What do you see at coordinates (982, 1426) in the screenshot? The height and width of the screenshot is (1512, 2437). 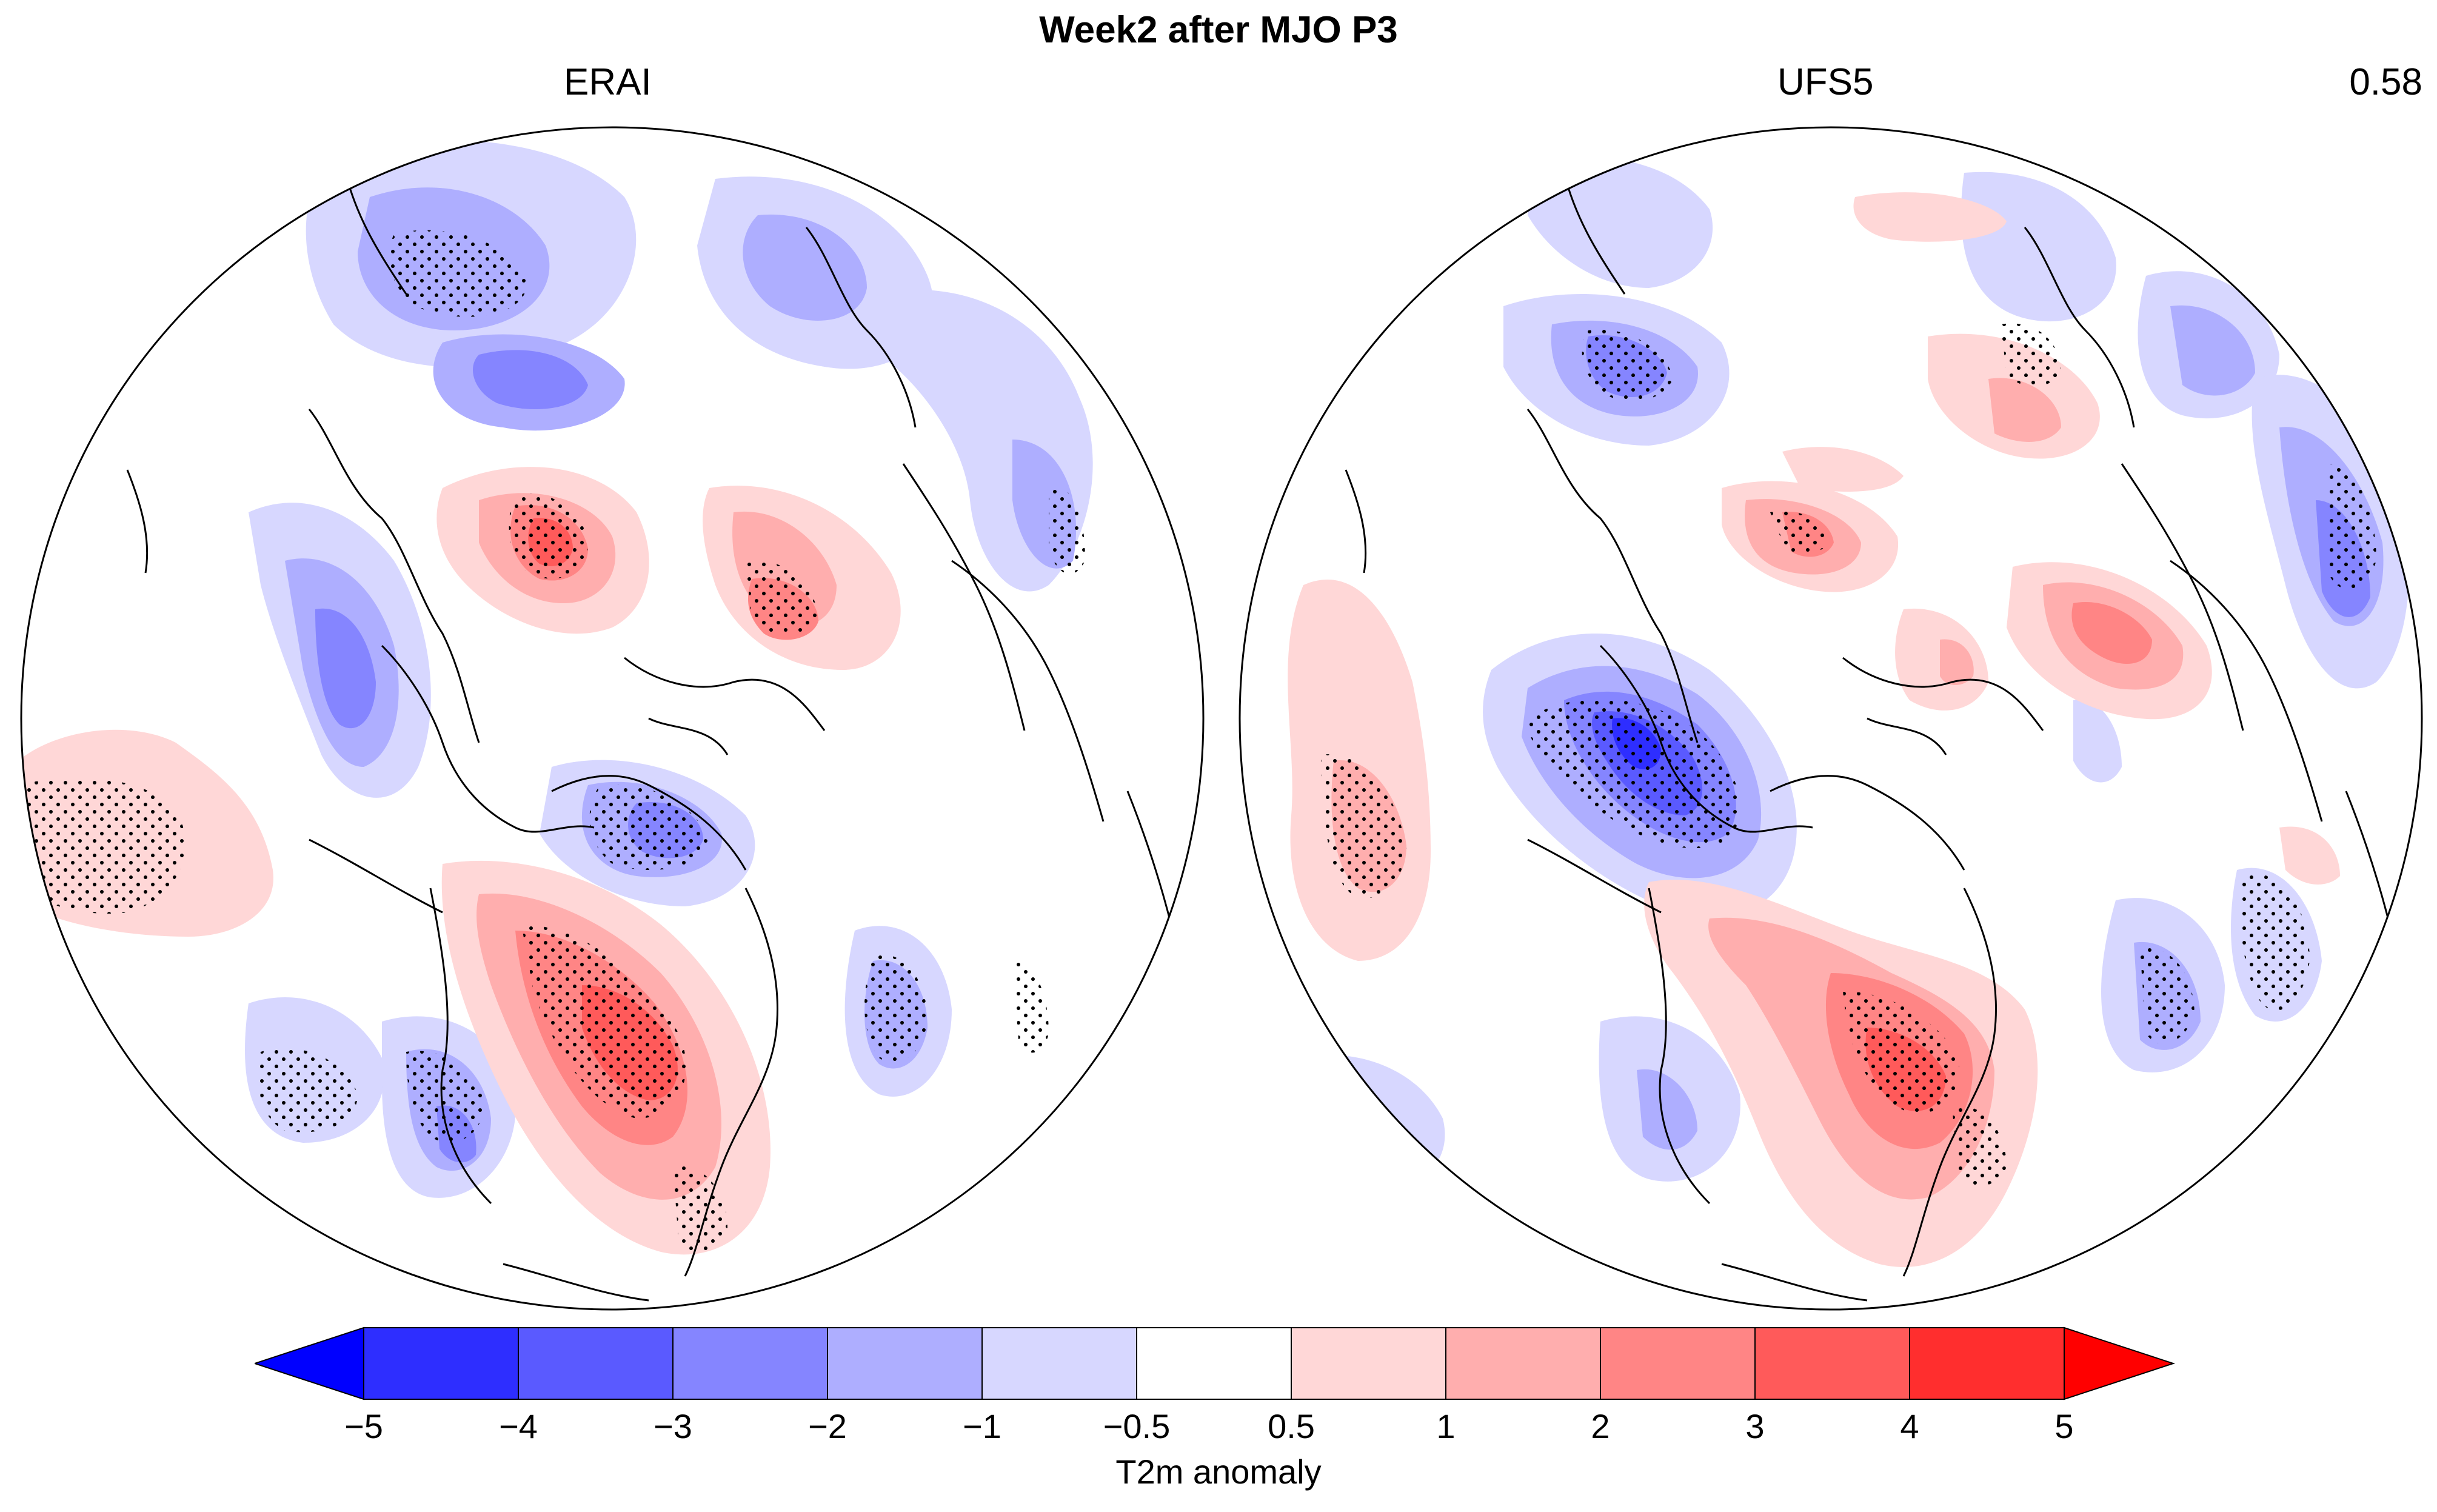 I see `colorbar-tick-label: −1` at bounding box center [982, 1426].